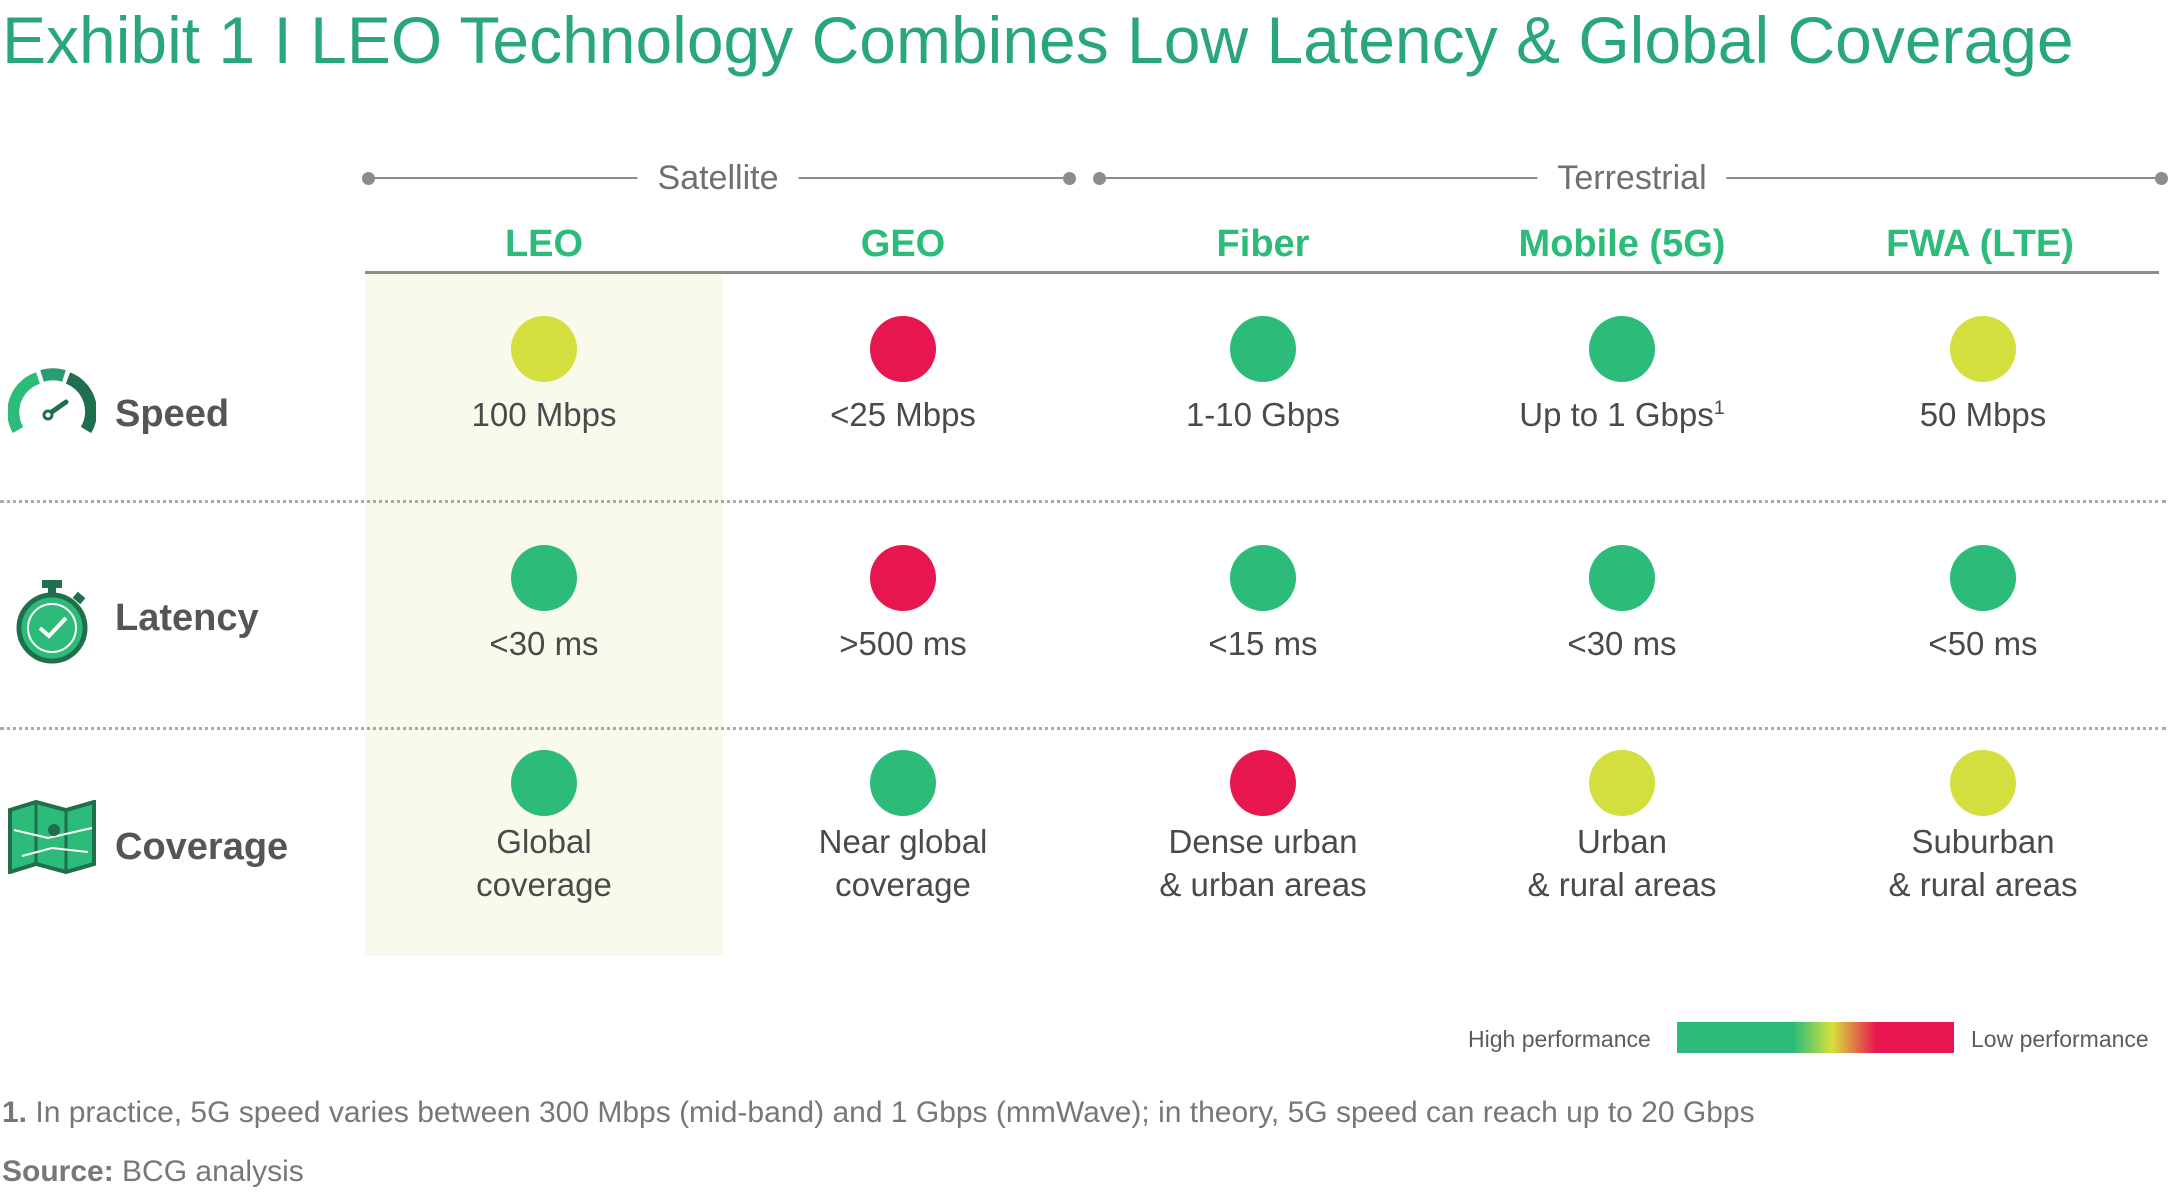 The height and width of the screenshot is (1204, 2172). What do you see at coordinates (544, 578) in the screenshot?
I see `rating-dot-latency-leo` at bounding box center [544, 578].